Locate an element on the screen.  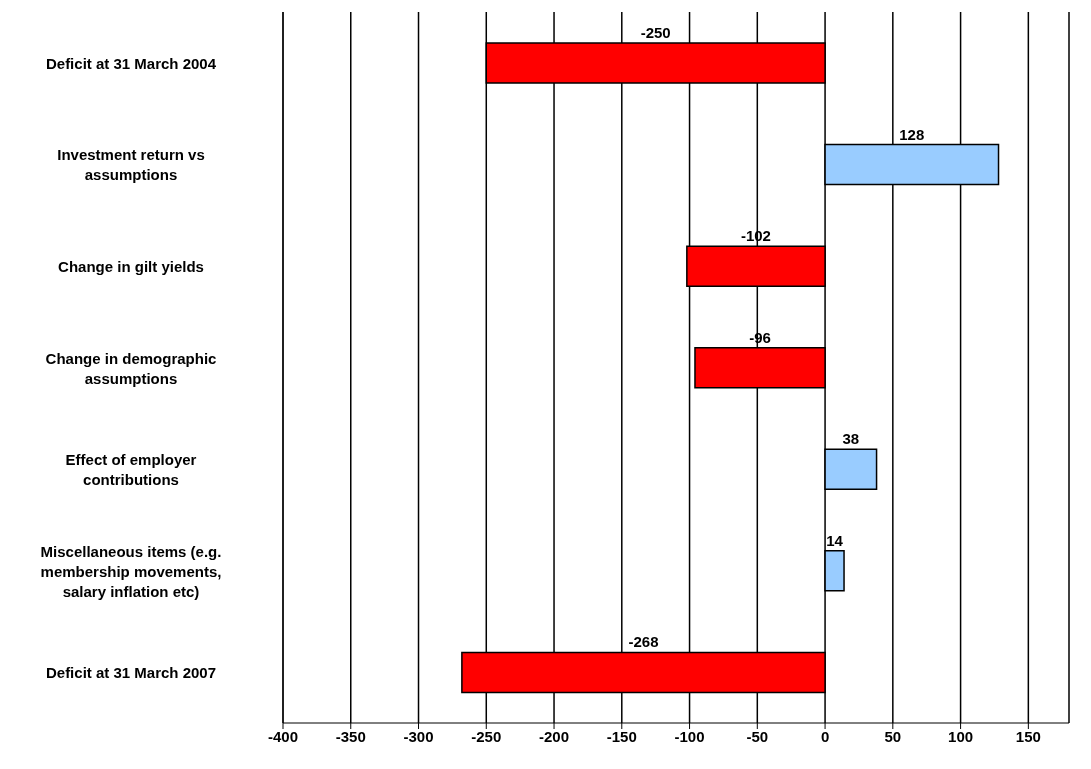
y-tick-label: Effect of employer contributions is located at coordinates (131, 469).